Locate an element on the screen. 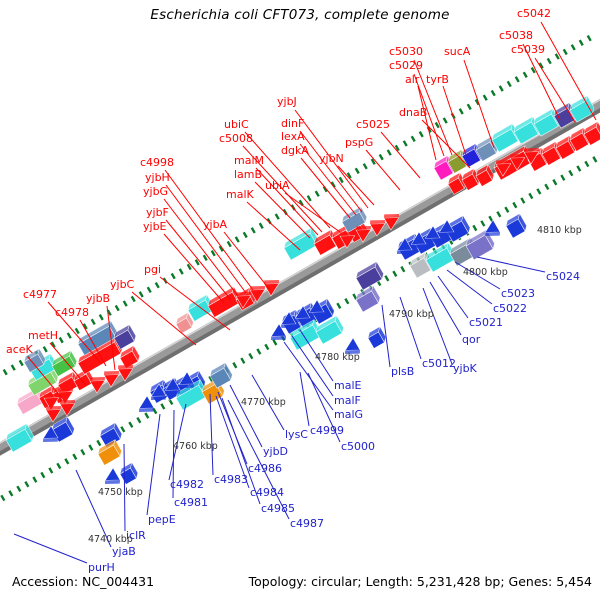 The image size is (600, 600). gene-label-c5022: c5022 is located at coordinates (510, 308).